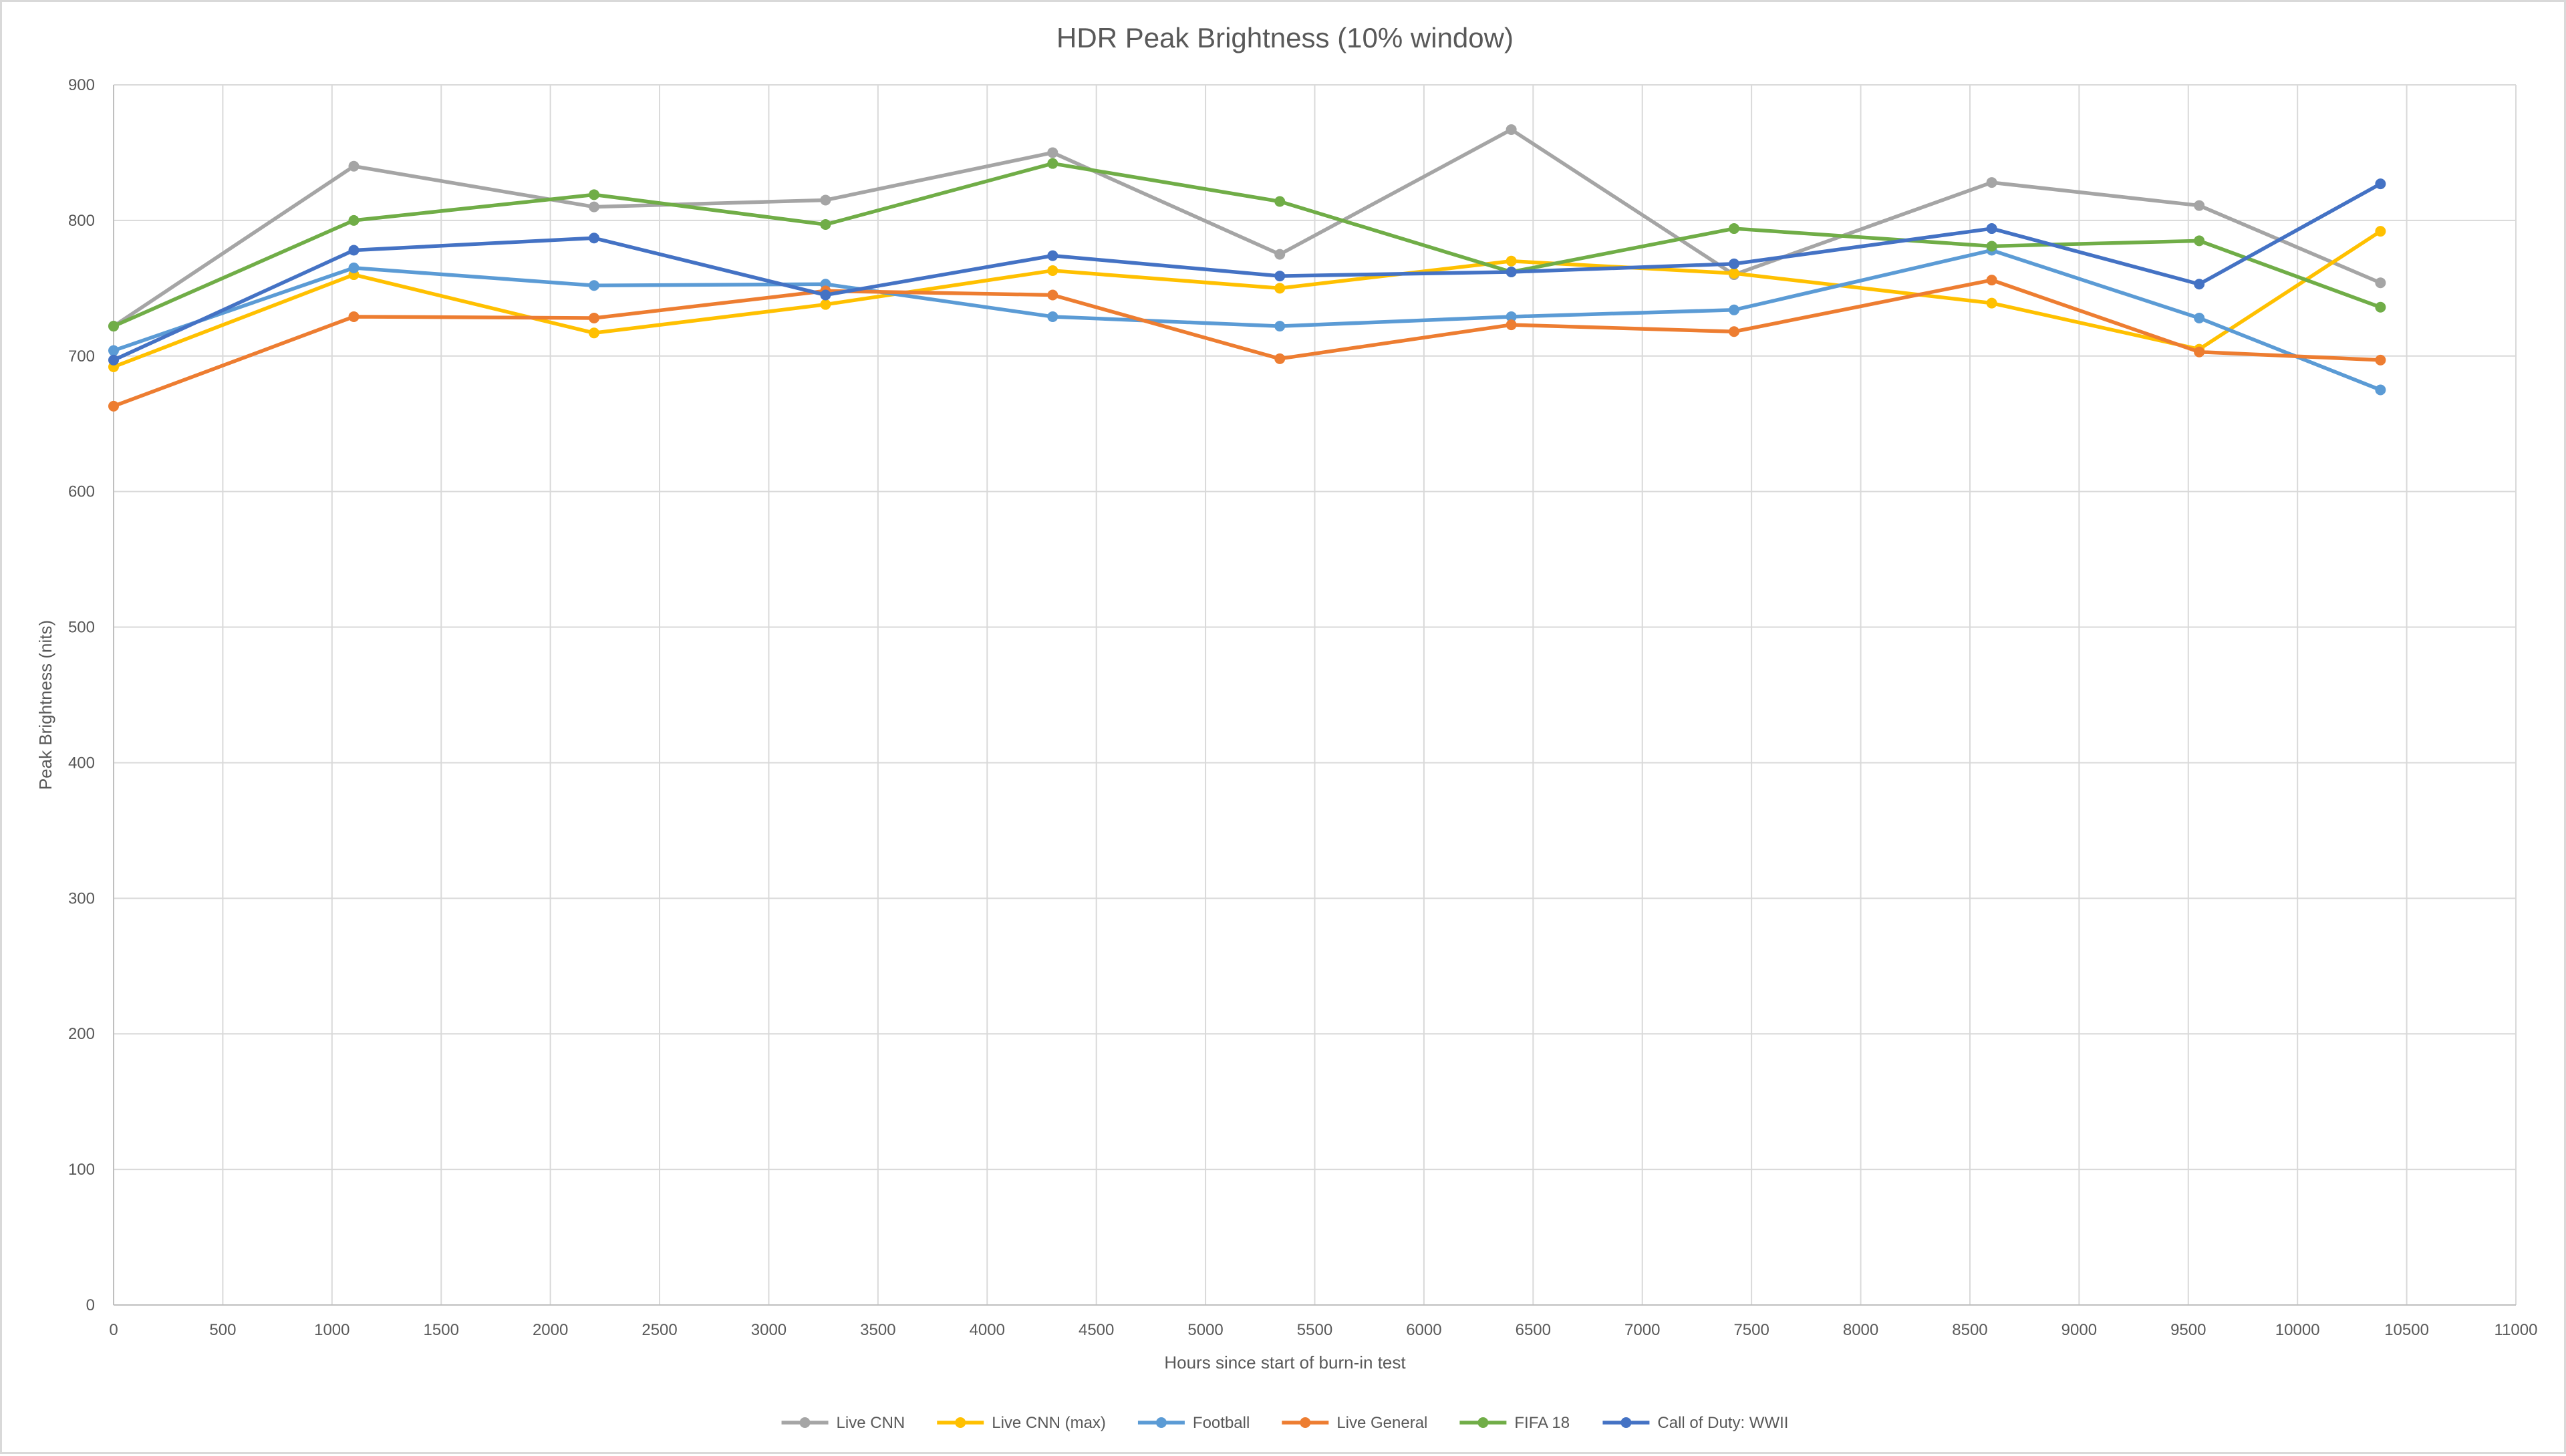 Image resolution: width=2566 pixels, height=1456 pixels. What do you see at coordinates (1285, 1362) in the screenshot?
I see `x-axis-title: Hours since start of burn-in test` at bounding box center [1285, 1362].